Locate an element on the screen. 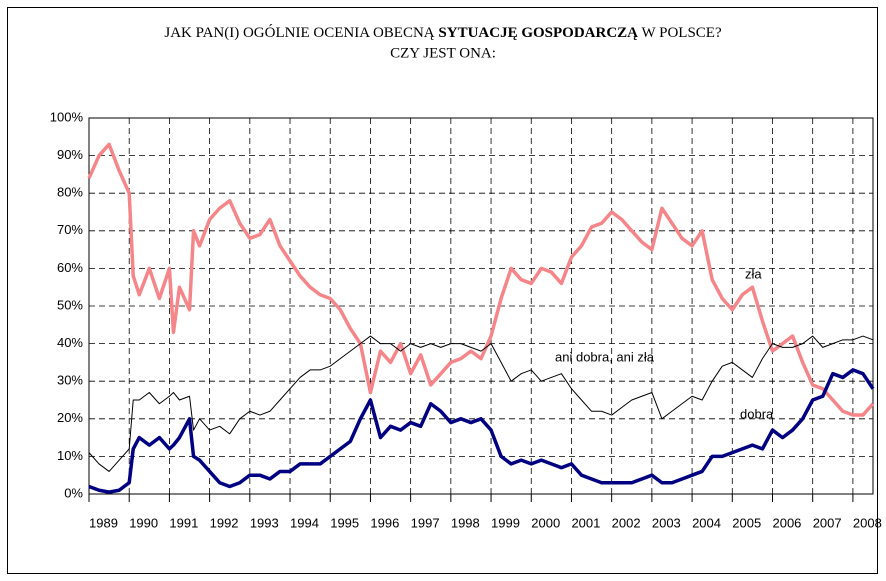 This screenshot has width=886, height=581. x-tick-label: 2005 is located at coordinates (746, 522).